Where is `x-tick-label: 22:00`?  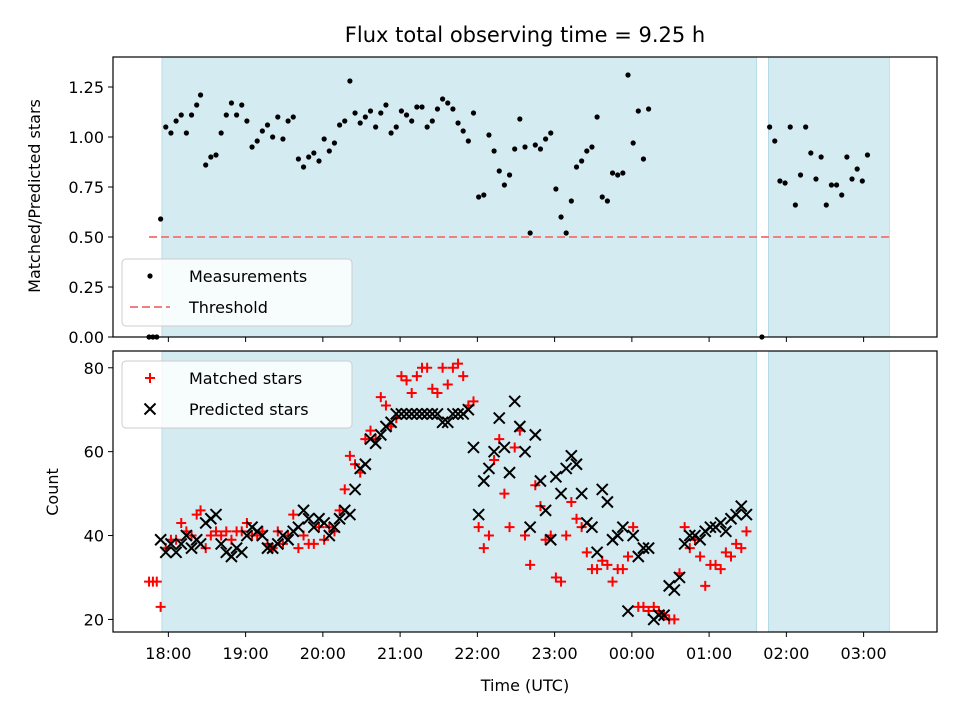
x-tick-label: 22:00 is located at coordinates (477, 653).